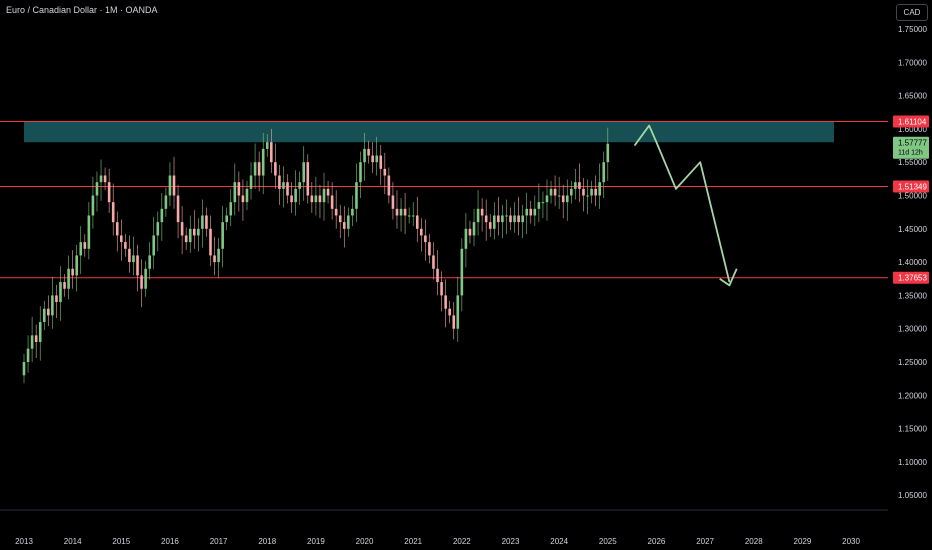 This screenshot has width=932, height=550. I want to click on currency-badge: CAD, so click(912, 12).